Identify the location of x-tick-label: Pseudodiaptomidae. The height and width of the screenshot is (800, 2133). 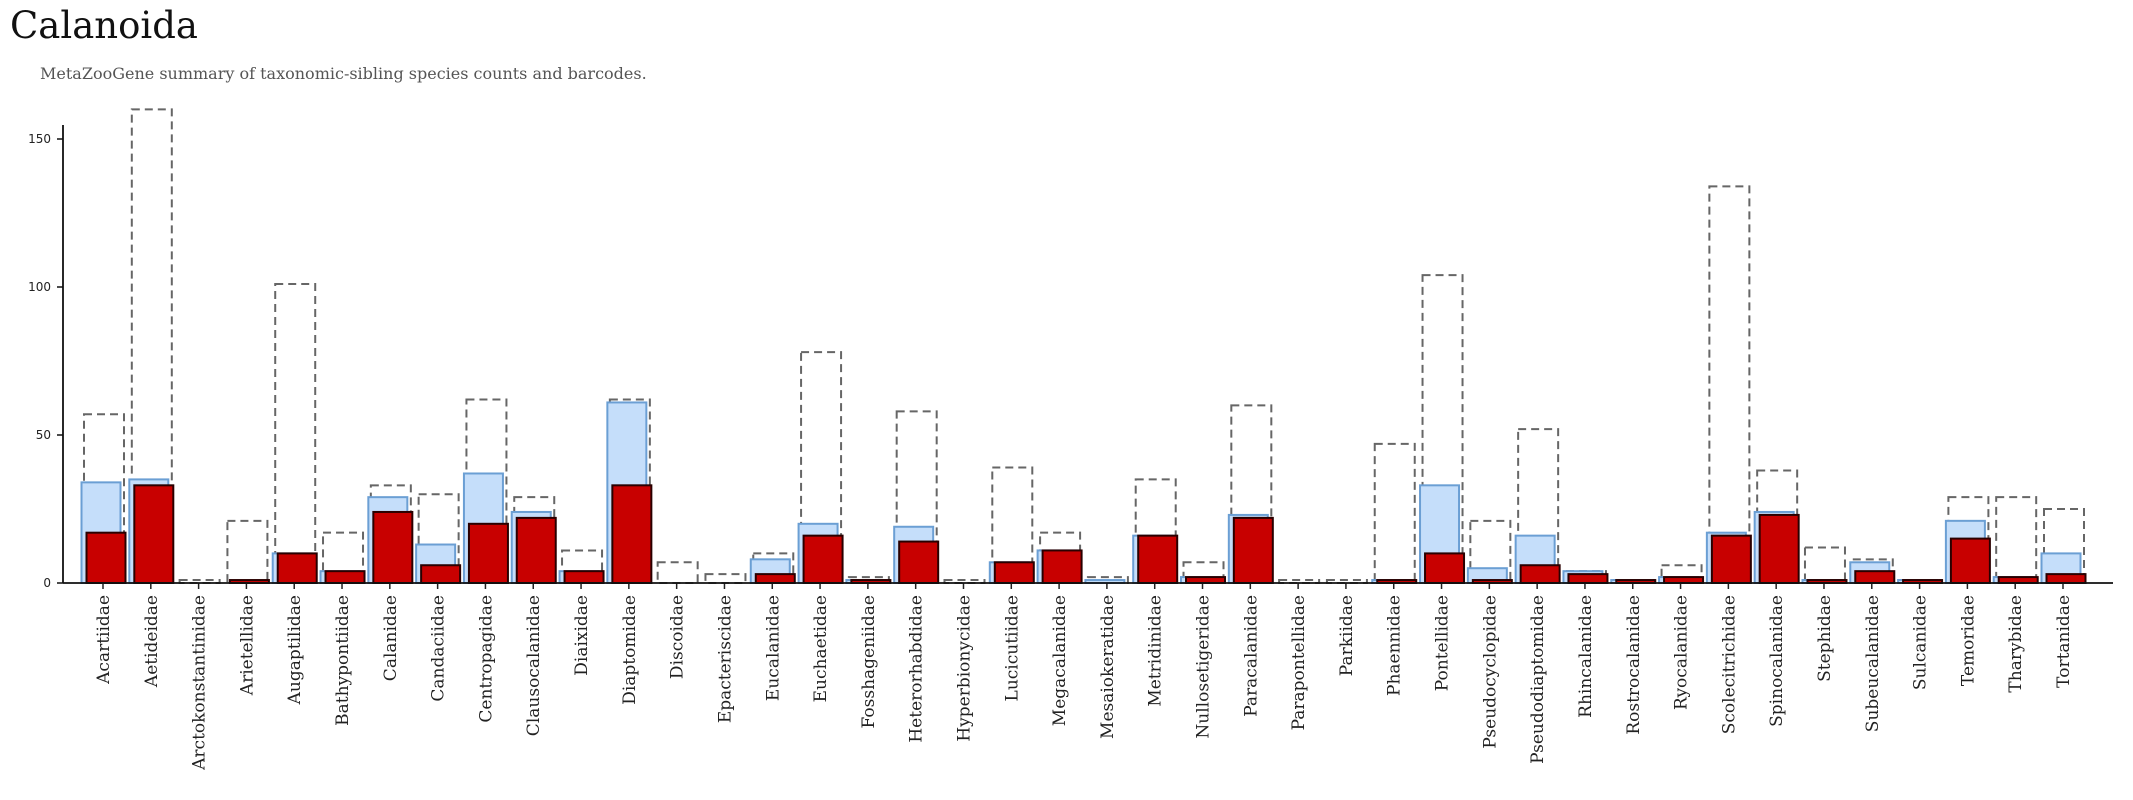
(1538, 679).